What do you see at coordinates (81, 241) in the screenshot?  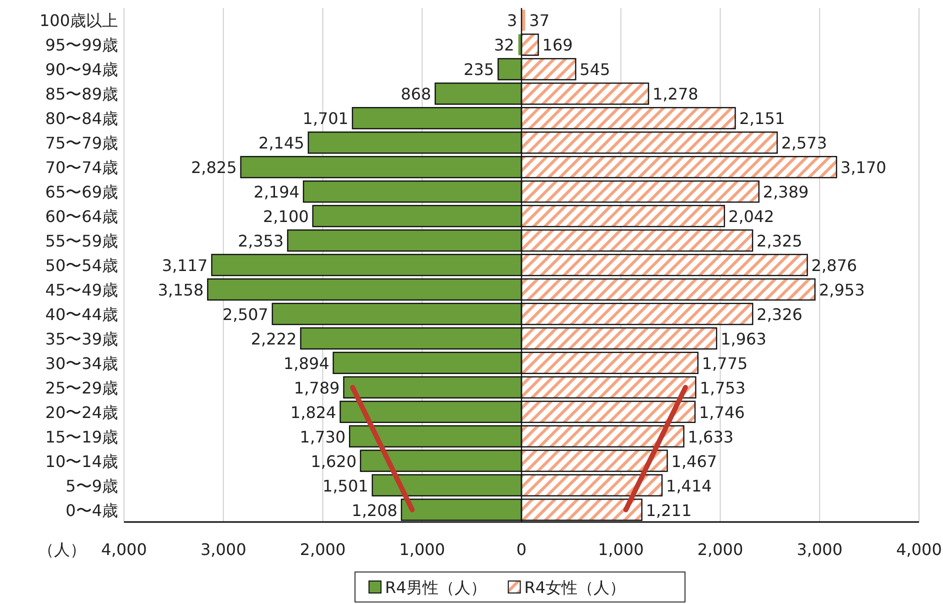 I see `y-tick-label: 55〜59歳` at bounding box center [81, 241].